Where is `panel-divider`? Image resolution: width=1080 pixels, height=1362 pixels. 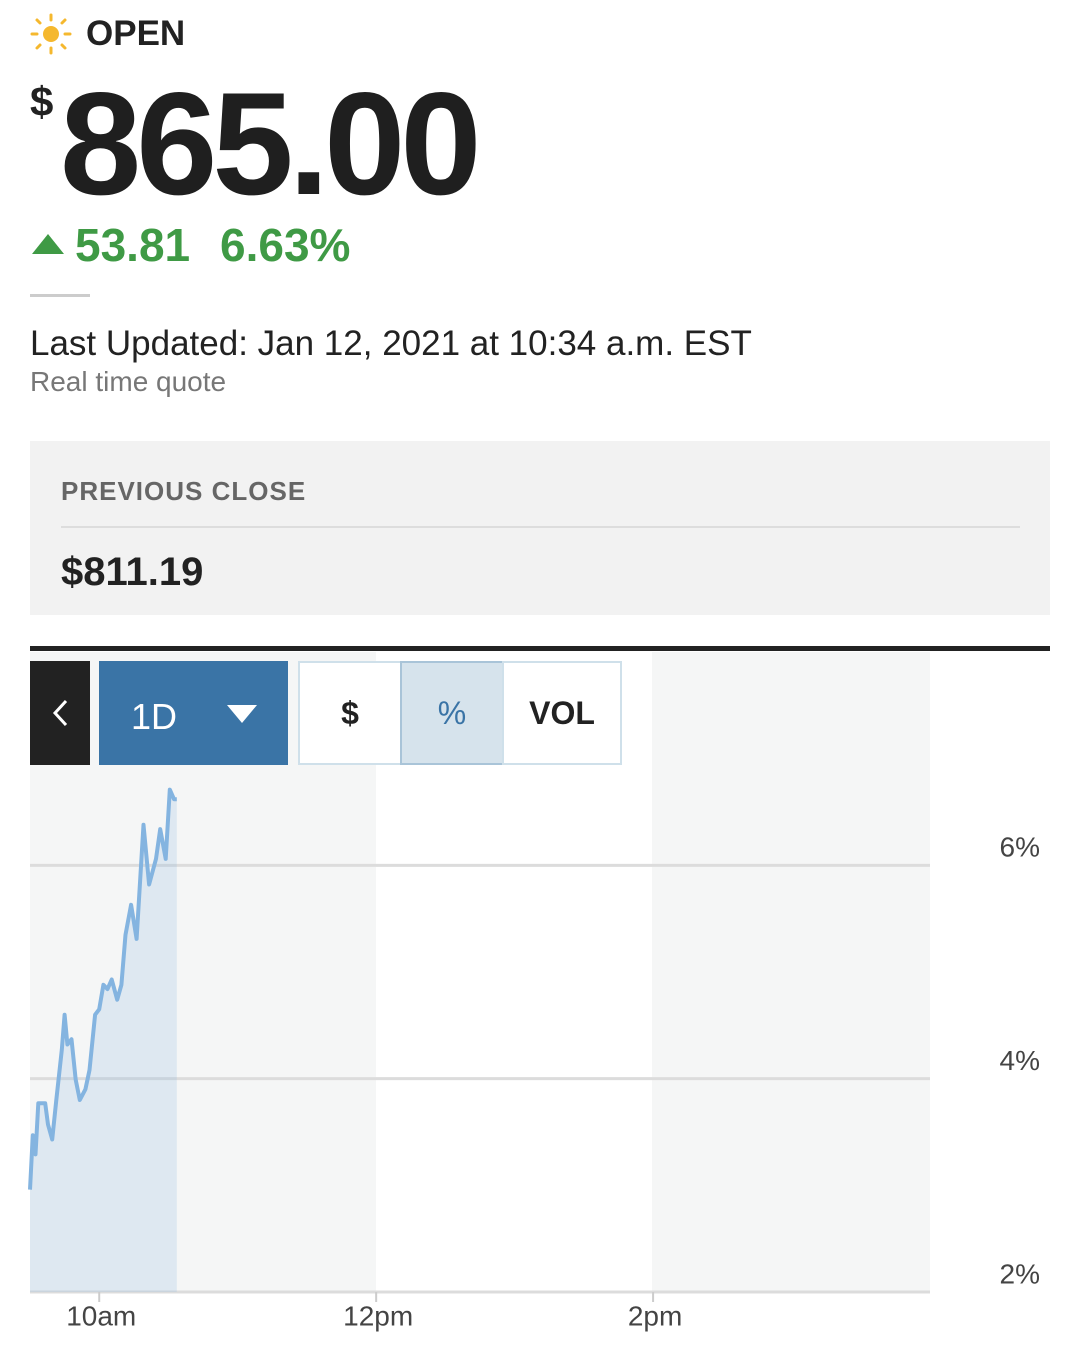 panel-divider is located at coordinates (540, 527).